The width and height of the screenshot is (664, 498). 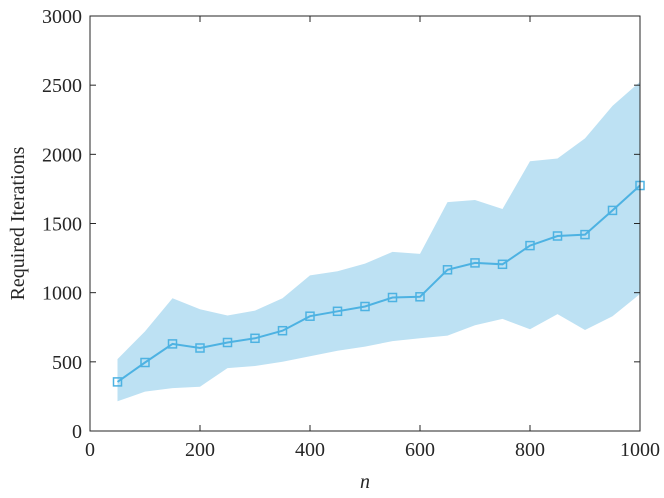 I want to click on y-tick-label: 3000, so click(x=62, y=17).